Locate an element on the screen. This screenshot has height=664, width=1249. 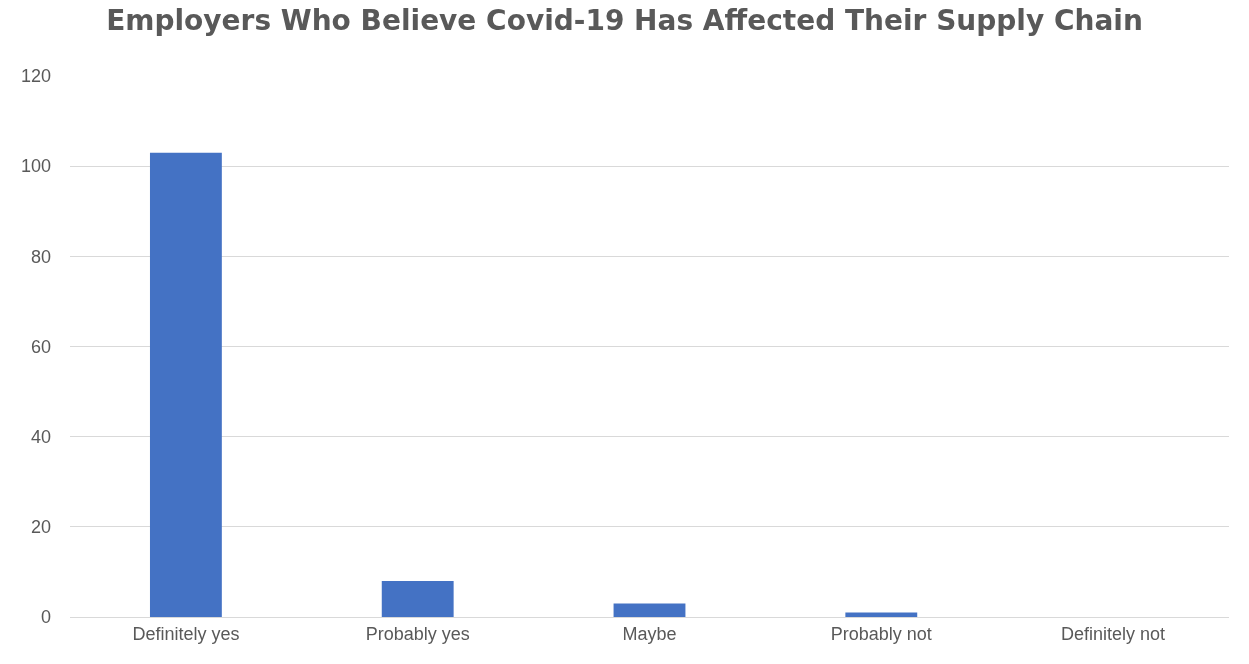
chart-title: Employers Who Believe Covid-19 Has Affected Their Supply Chain is located at coordinates (624, 20).